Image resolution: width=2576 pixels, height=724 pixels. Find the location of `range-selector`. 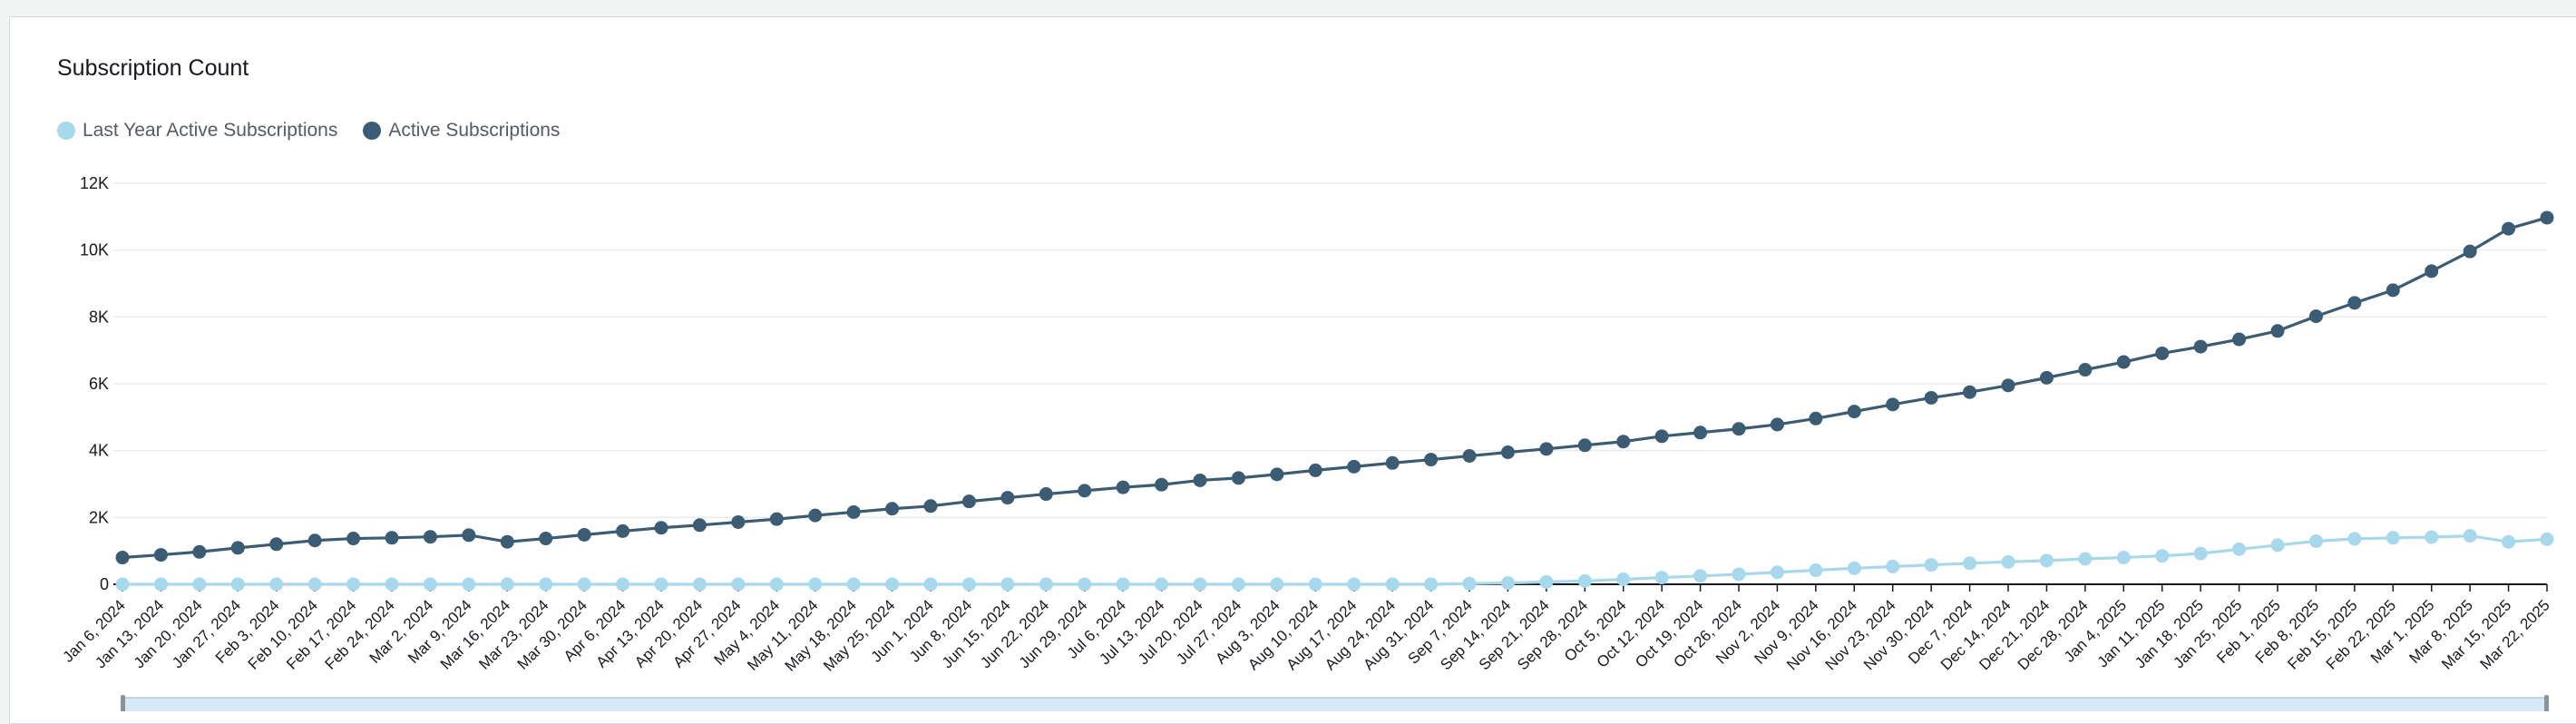

range-selector is located at coordinates (1335, 704).